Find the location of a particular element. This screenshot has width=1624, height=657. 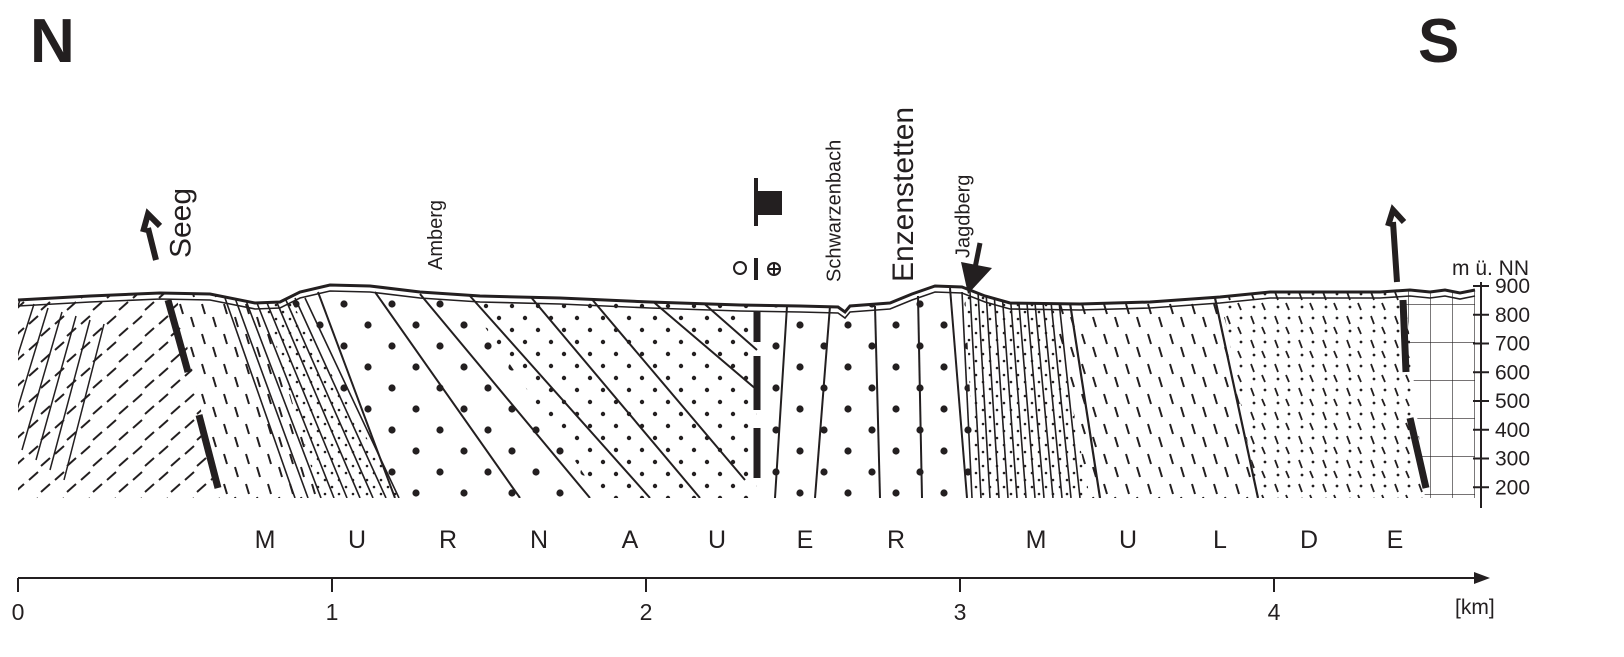

topographic-surface is located at coordinates (746, 299).